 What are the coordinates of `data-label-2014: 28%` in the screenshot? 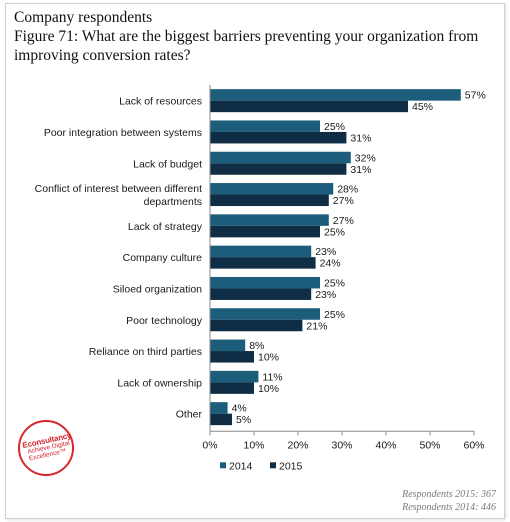 It's located at (347, 190).